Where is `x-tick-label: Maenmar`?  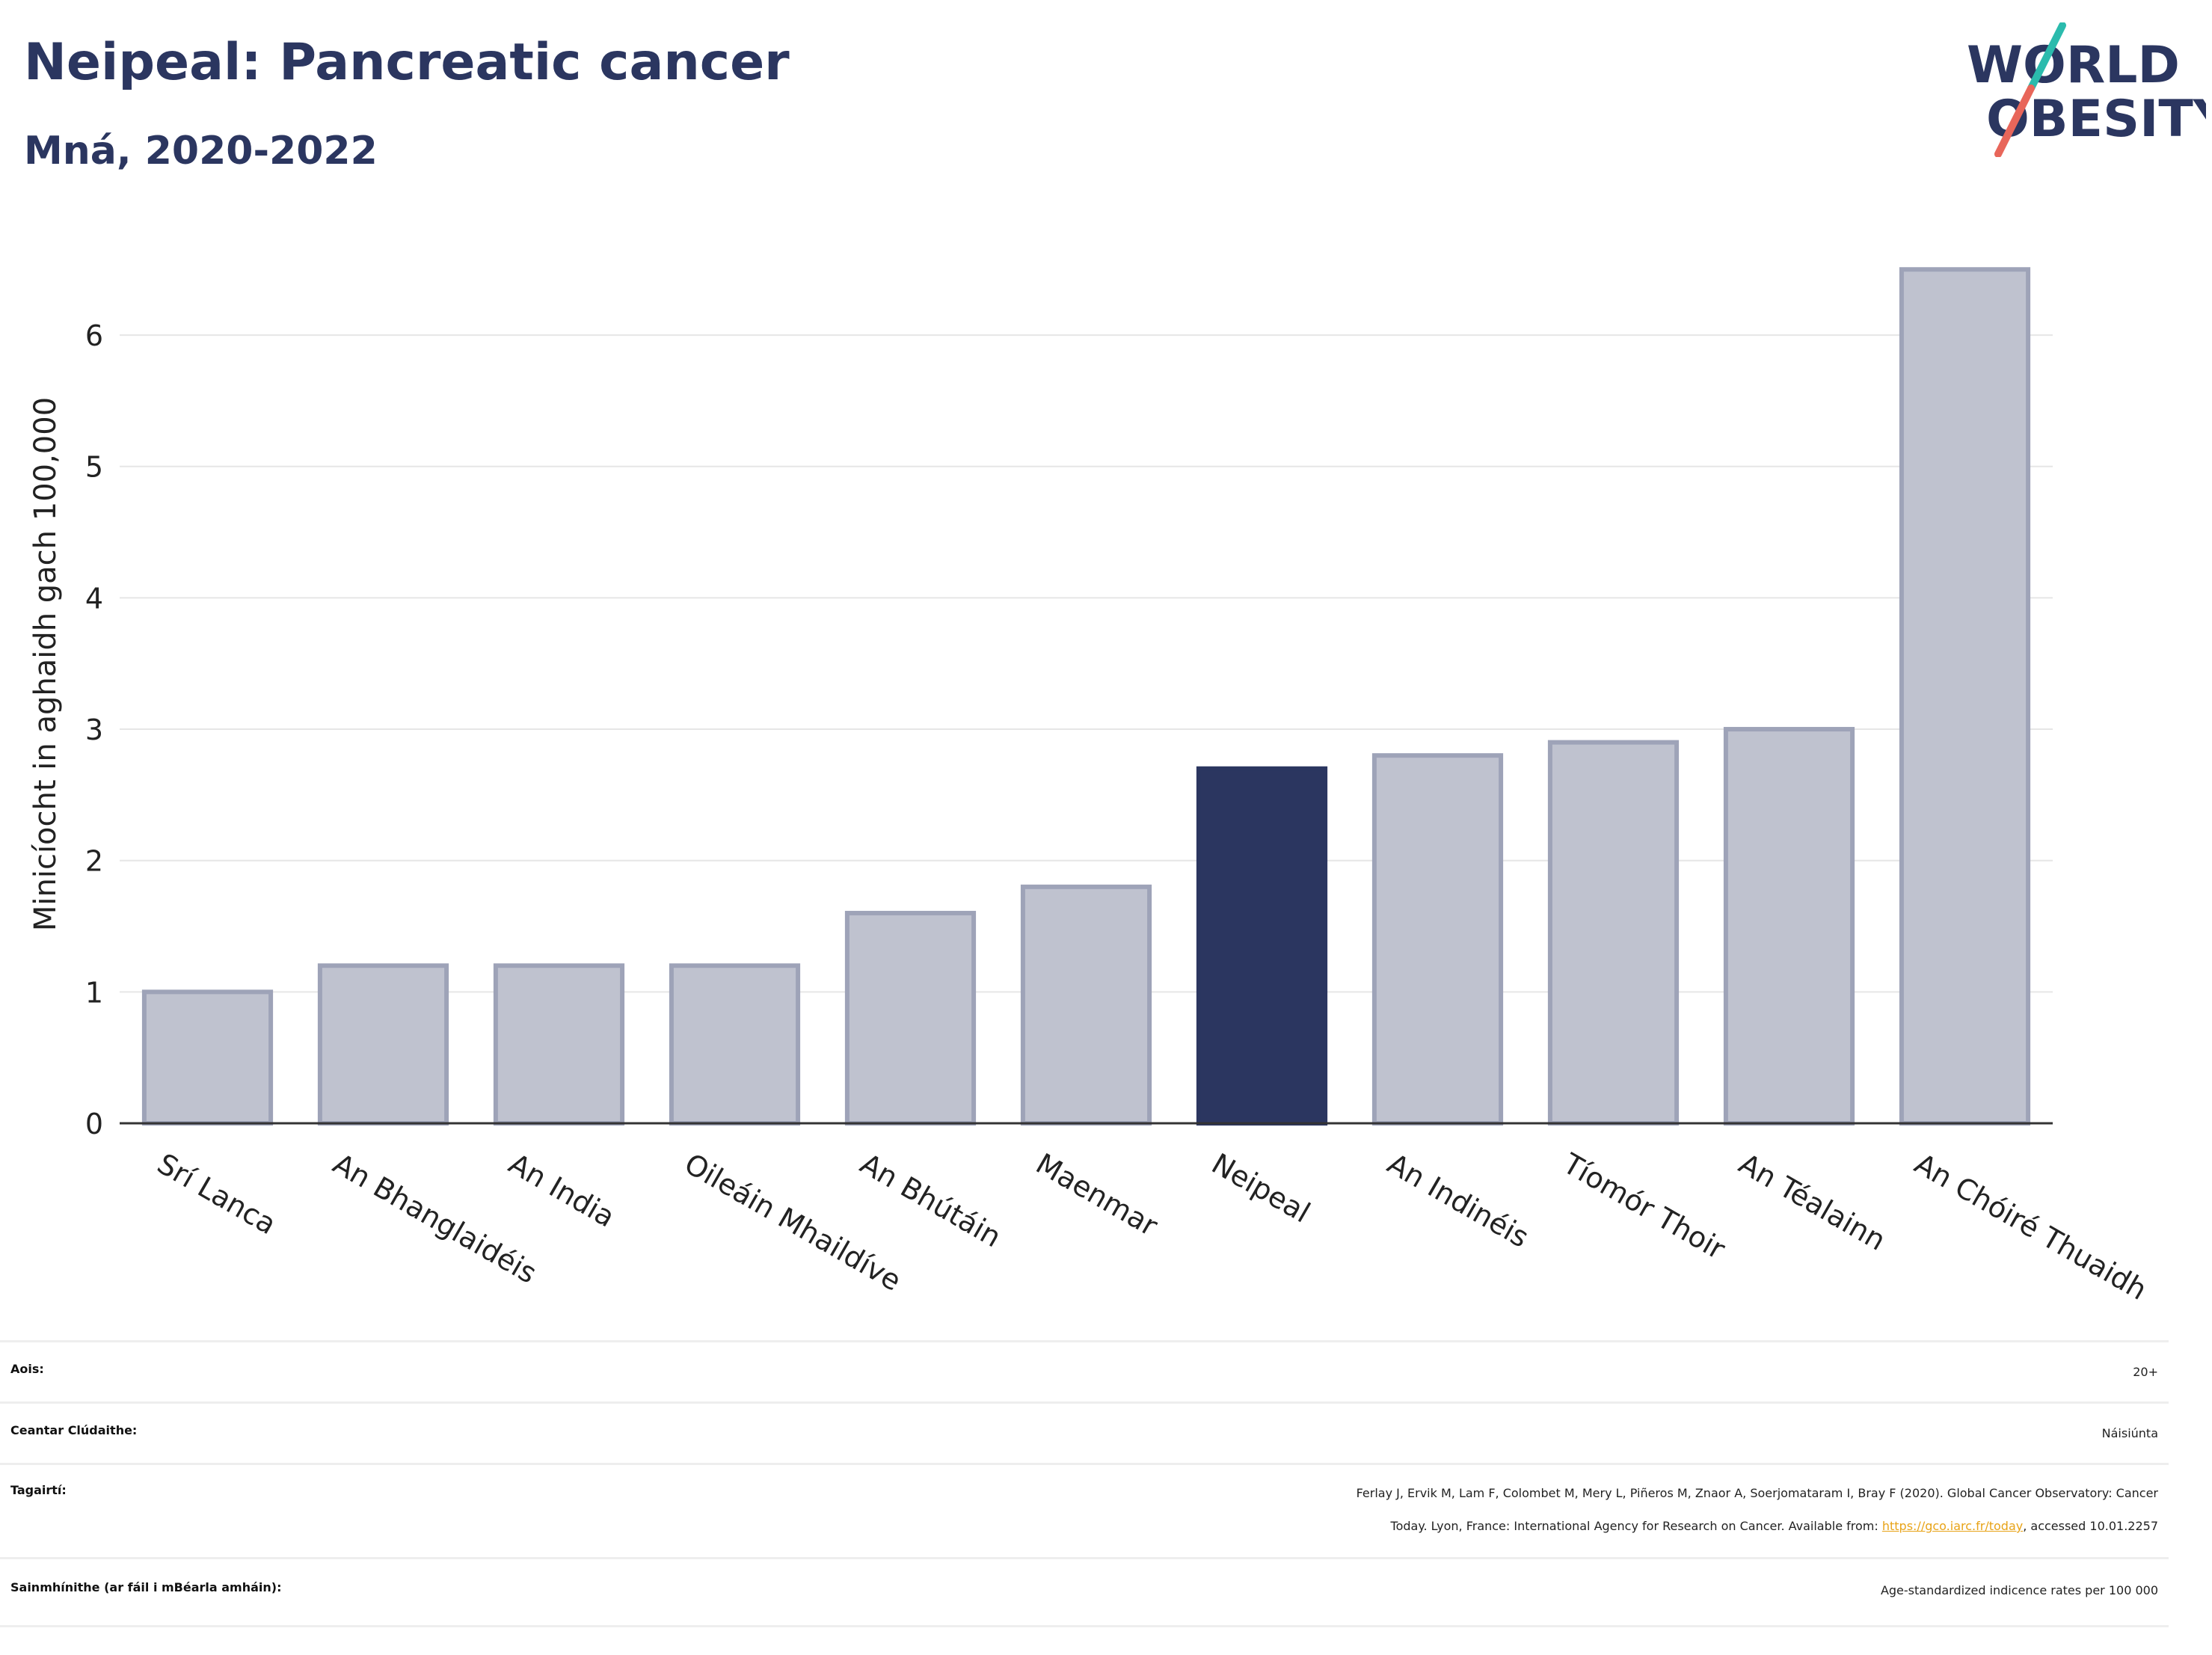 x-tick-label: Maenmar is located at coordinates (1097, 1195).